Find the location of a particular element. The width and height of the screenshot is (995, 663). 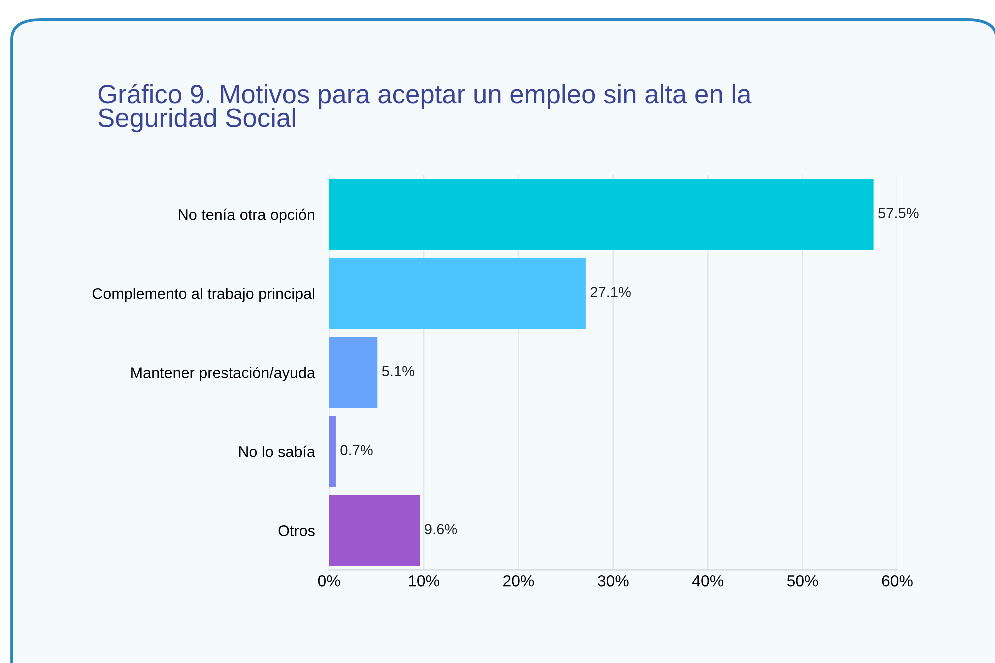

x-tick-label: 20% is located at coordinates (519, 581).